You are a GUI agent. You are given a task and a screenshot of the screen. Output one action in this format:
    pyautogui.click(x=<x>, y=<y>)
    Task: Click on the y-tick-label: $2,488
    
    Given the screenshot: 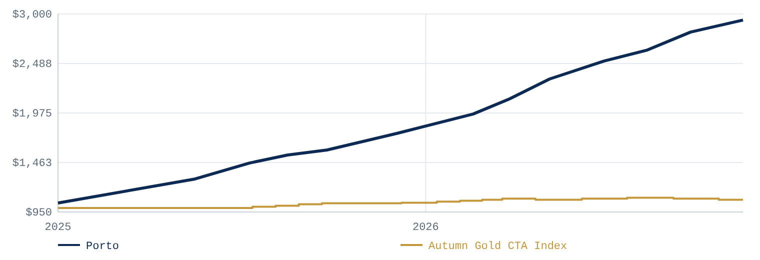 What is the action you would take?
    pyautogui.click(x=32, y=64)
    